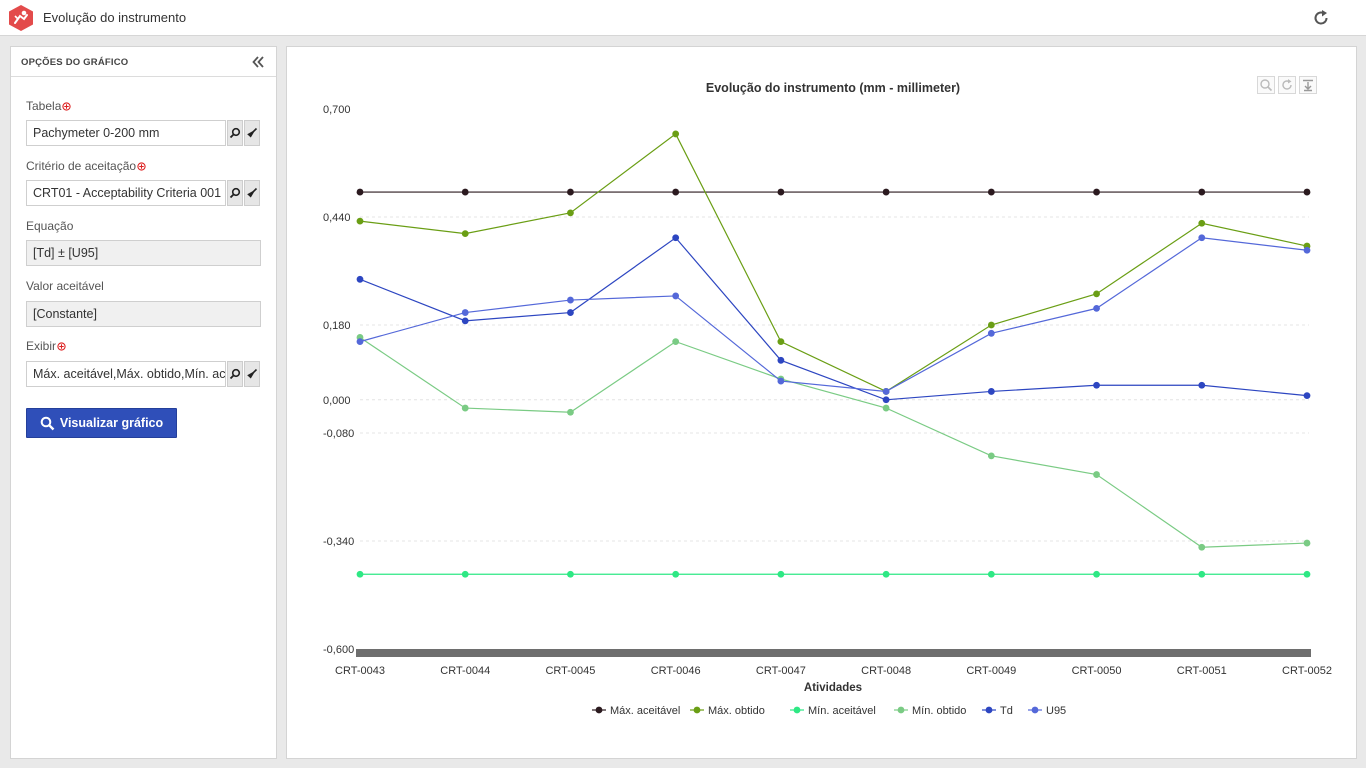 This screenshot has height=768, width=1366. I want to click on x-tick-label: CRT-0051, so click(1202, 671).